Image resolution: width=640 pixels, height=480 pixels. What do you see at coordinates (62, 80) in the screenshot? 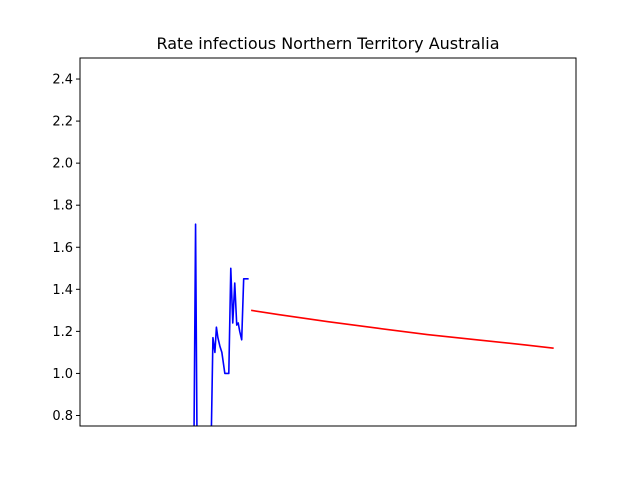
I see `y-tick-label: 2.4` at bounding box center [62, 80].